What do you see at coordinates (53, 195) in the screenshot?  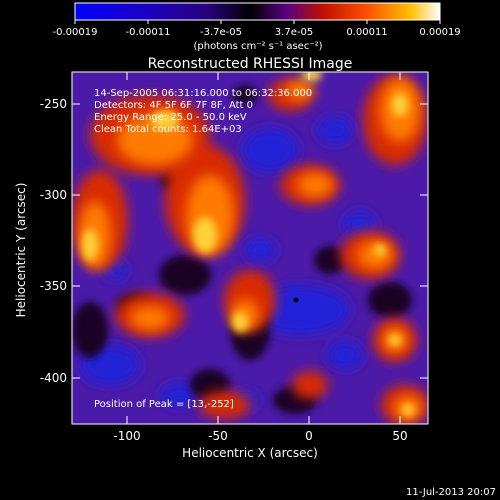 I see `y-tick-label: -300` at bounding box center [53, 195].